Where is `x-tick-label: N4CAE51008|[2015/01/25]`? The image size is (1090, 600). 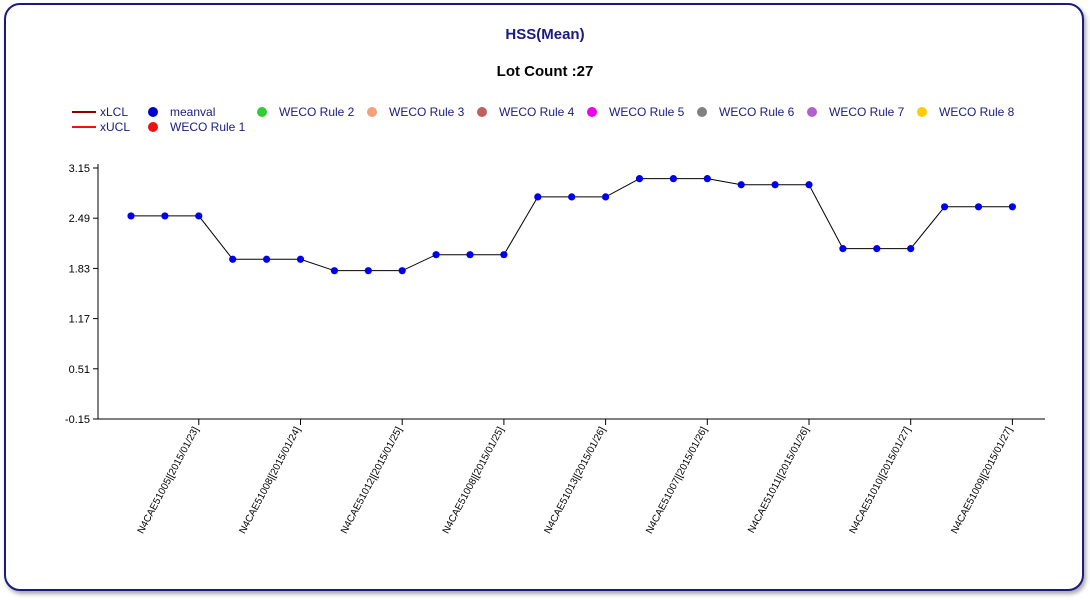
x-tick-label: N4CAE51008|[2015/01/25] is located at coordinates (474, 480).